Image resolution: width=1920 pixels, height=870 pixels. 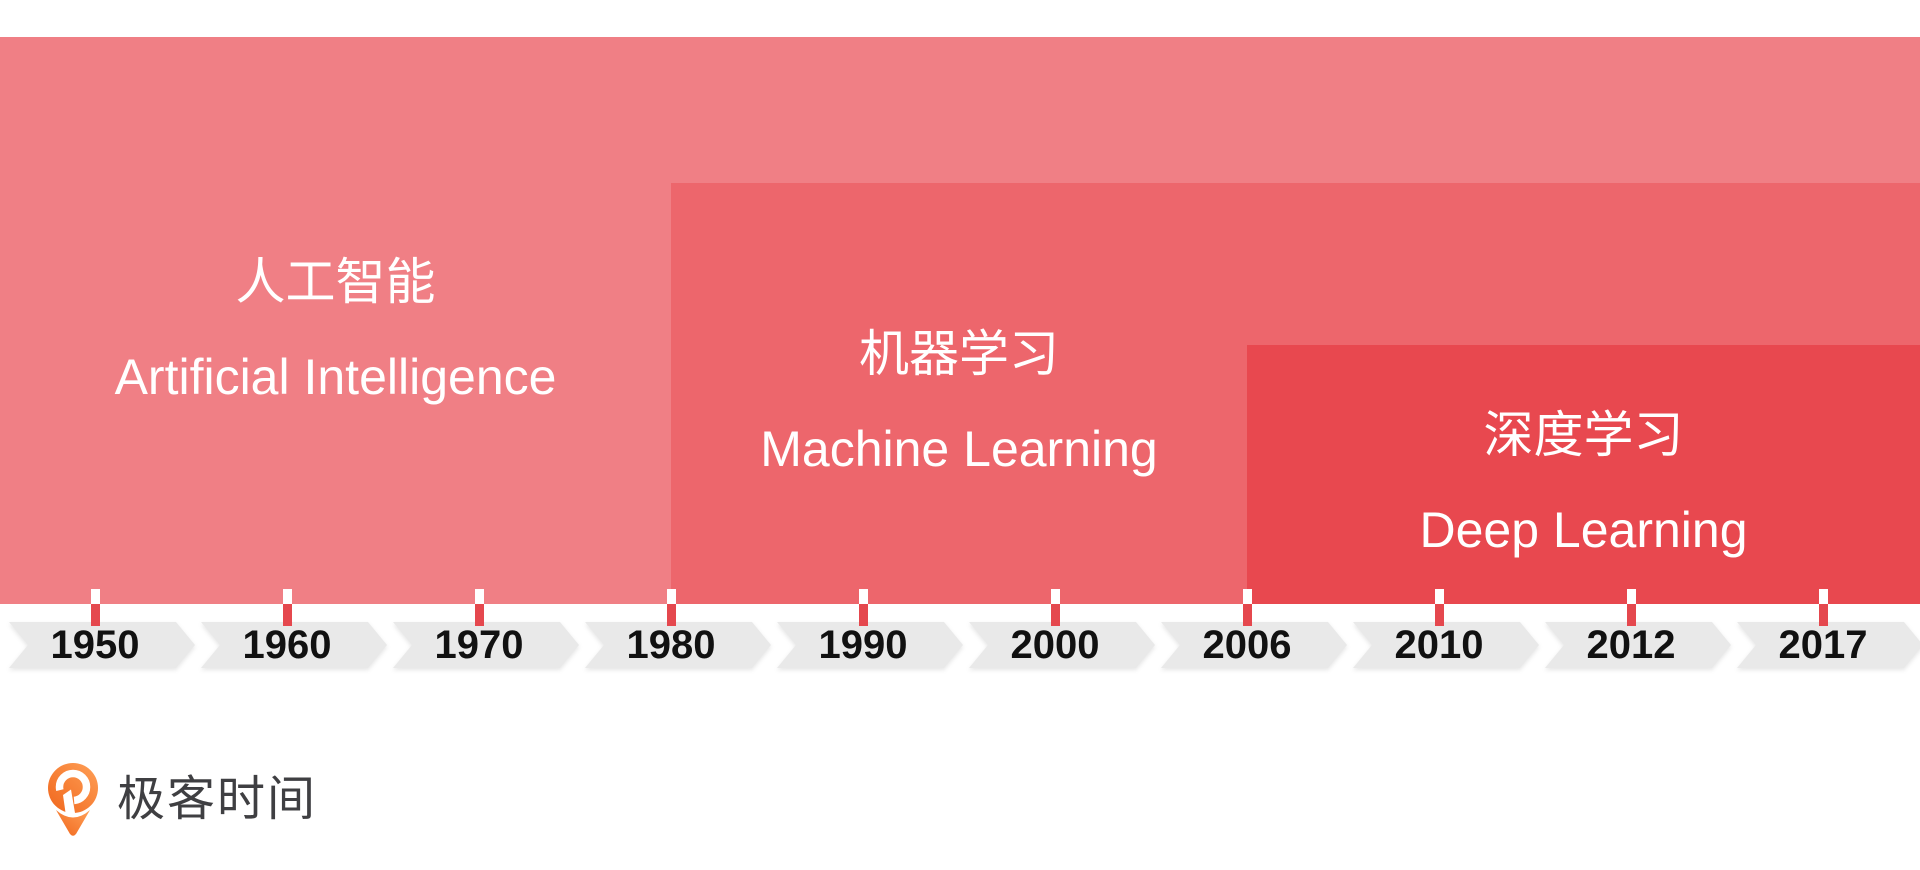 I want to click on year-label: 1950, so click(x=95, y=645).